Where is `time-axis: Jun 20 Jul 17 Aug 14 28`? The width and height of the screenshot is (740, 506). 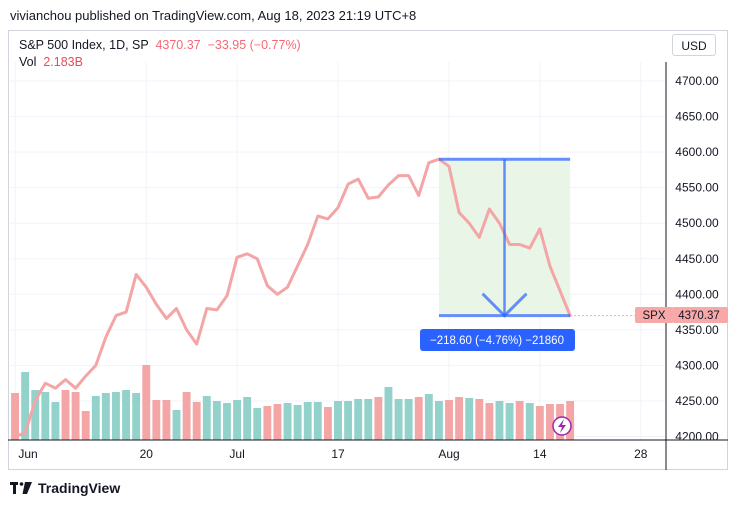 time-axis: Jun 20 Jul 17 Aug 14 28 is located at coordinates (332, 454).